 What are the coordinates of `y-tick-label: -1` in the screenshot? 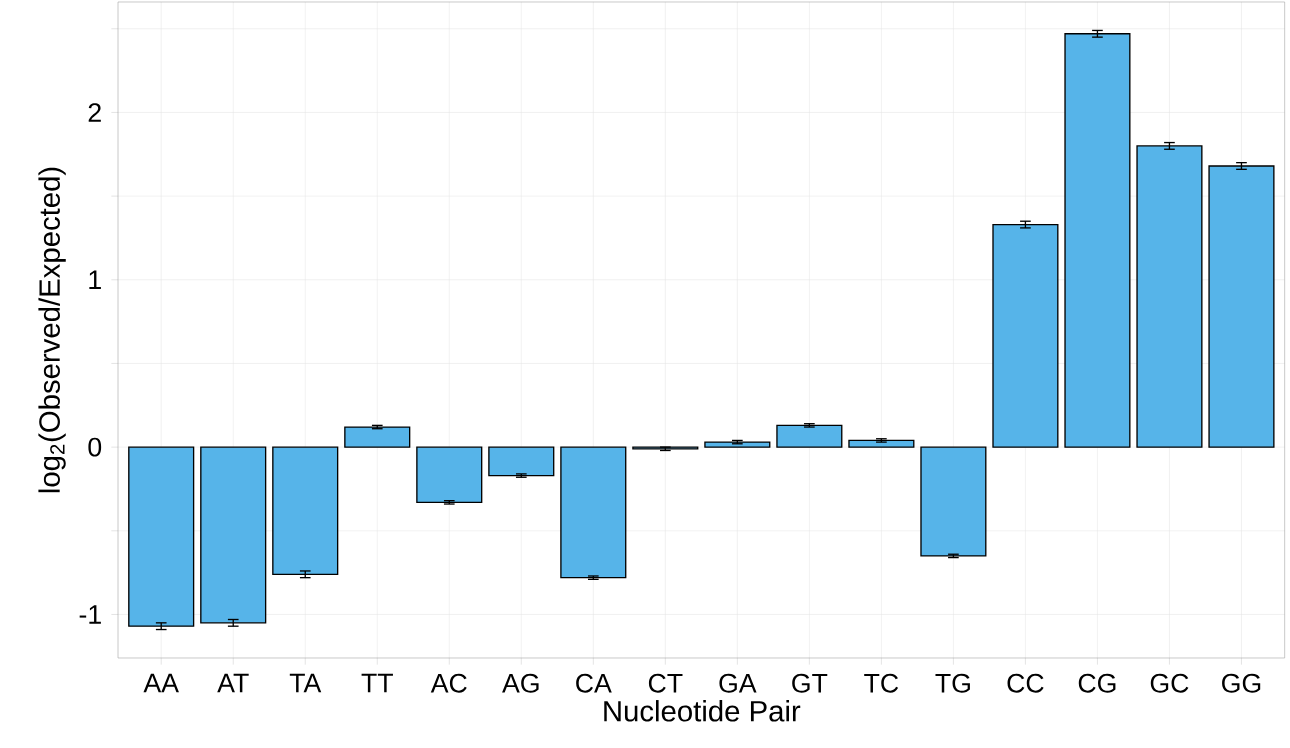 It's located at (90, 614).